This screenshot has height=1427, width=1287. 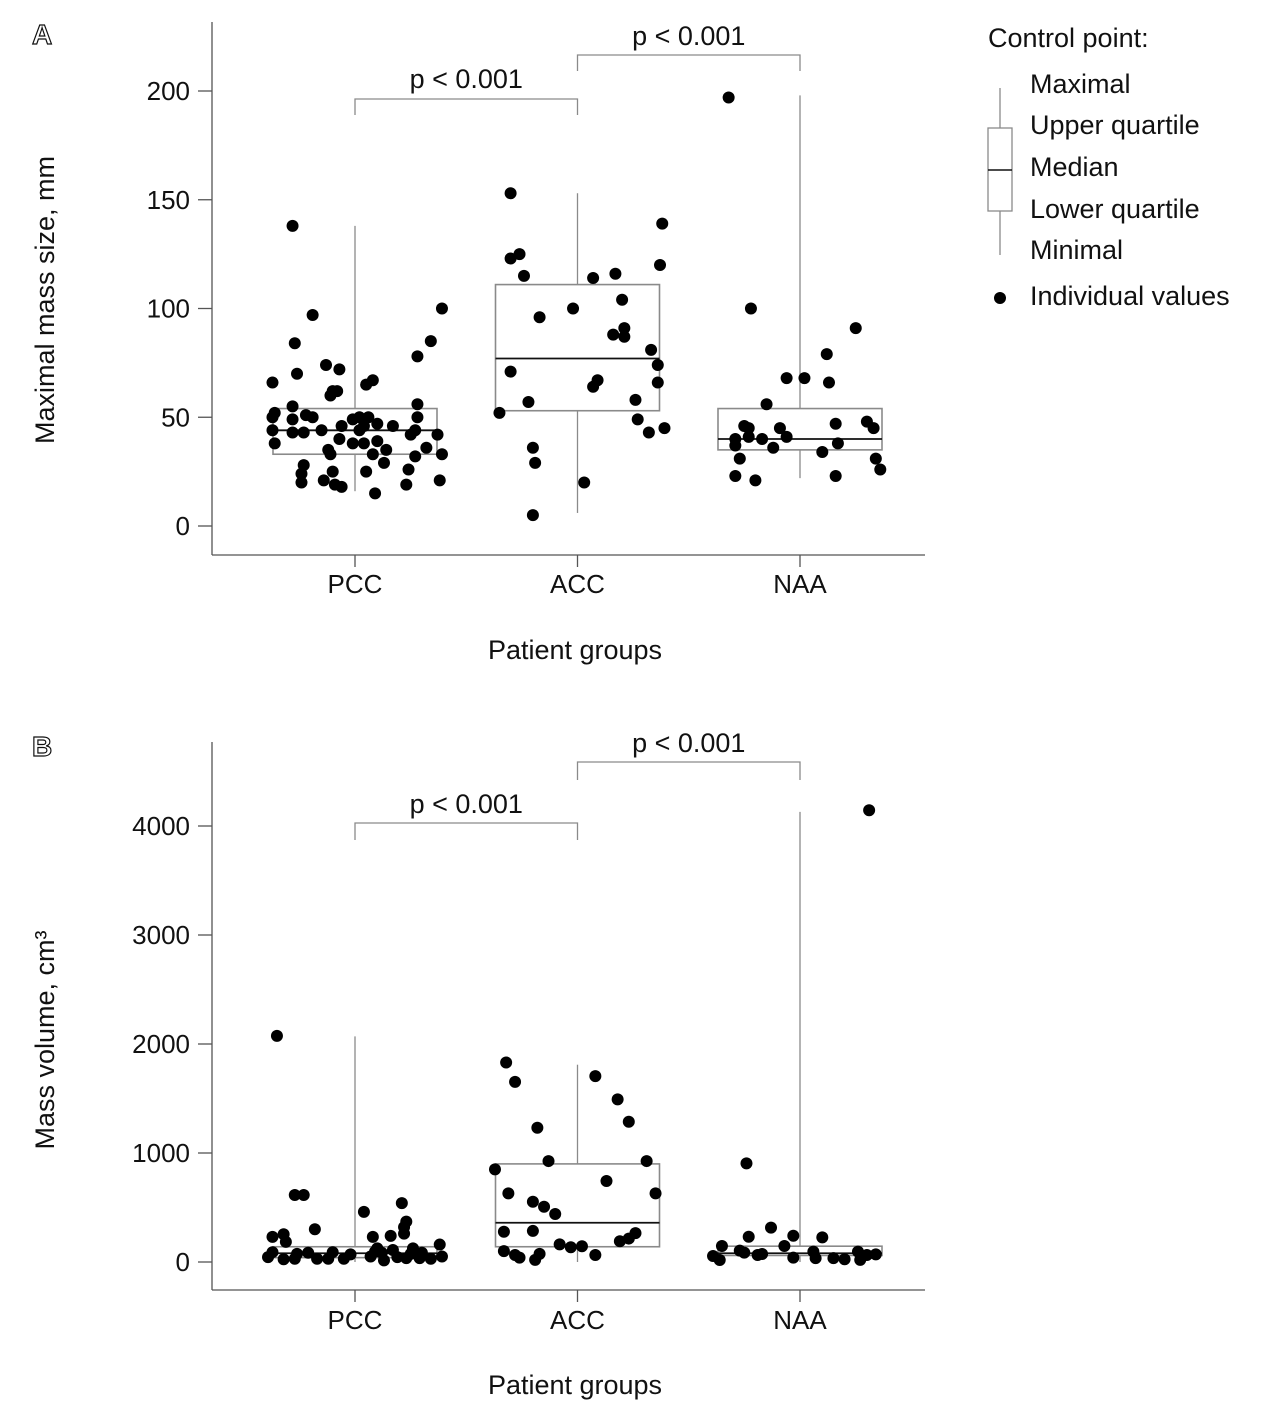 I want to click on y-tick-label: 0, so click(x=183, y=526).